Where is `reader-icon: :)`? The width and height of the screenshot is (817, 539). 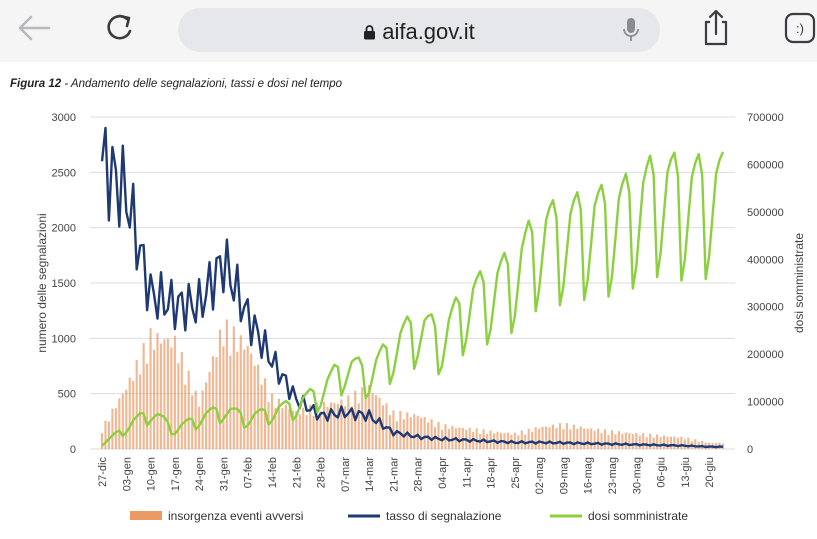
reader-icon: :) is located at coordinates (798, 28).